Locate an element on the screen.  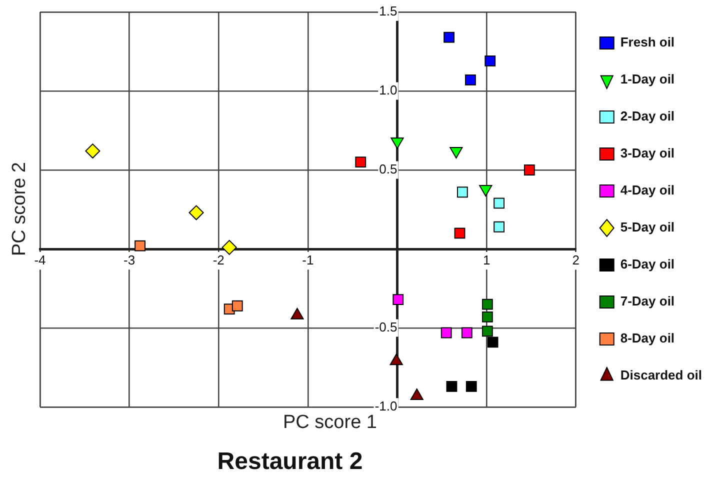
x-tick-label: -1 is located at coordinates (308, 260).